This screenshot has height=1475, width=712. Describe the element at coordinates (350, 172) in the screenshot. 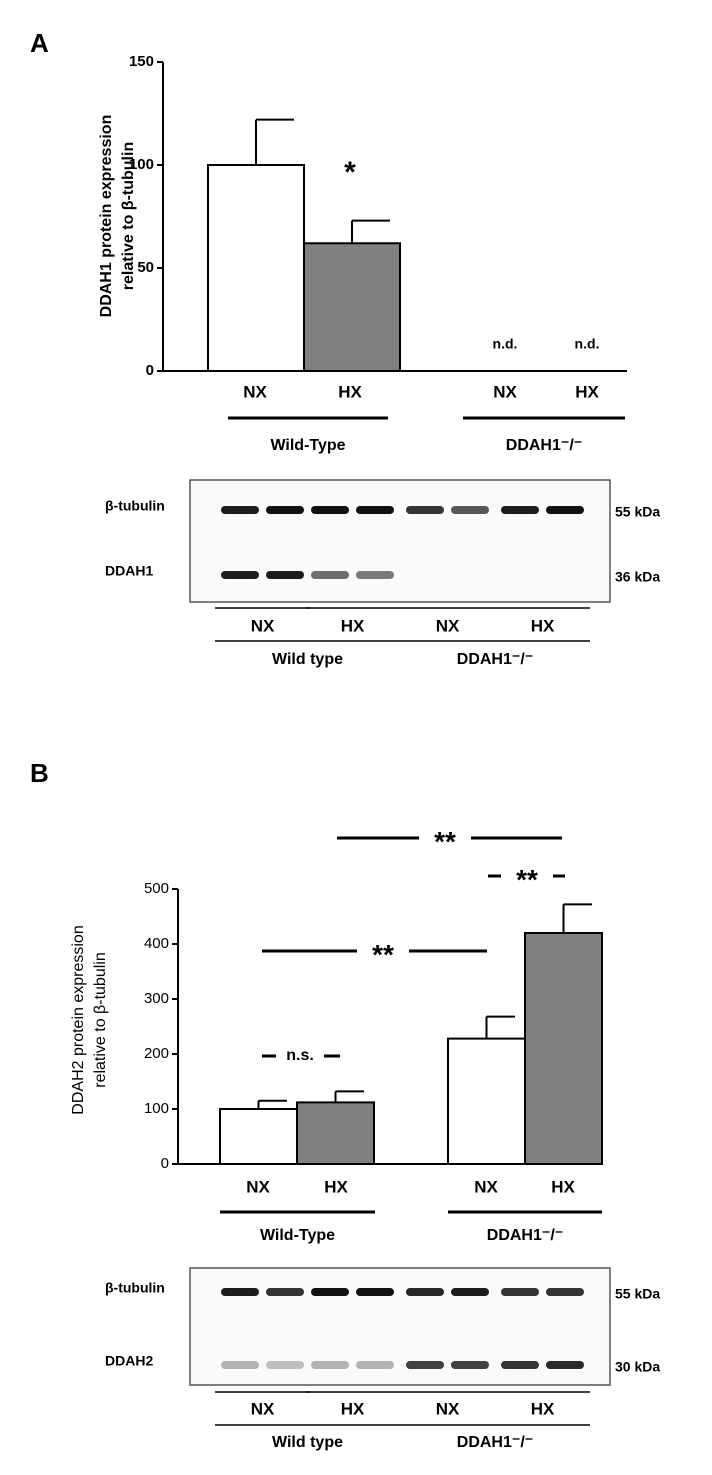

I see `annotation: *` at that location.